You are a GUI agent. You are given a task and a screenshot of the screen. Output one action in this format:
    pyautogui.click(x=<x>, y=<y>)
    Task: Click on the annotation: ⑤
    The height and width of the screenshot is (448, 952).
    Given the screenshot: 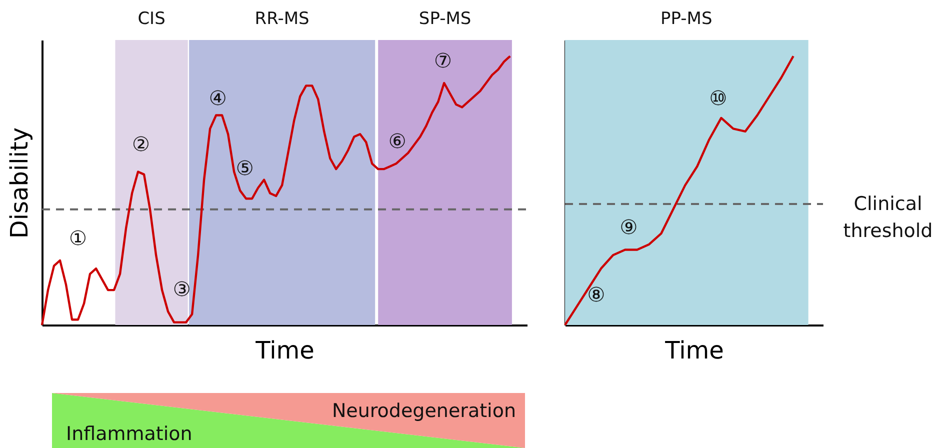 What is the action you would take?
    pyautogui.click(x=245, y=168)
    